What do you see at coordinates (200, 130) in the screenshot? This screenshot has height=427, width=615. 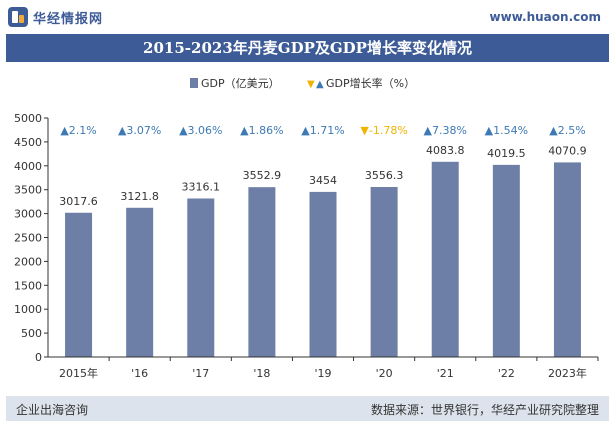 I see `growth-rate-label: ▲3.06%` at bounding box center [200, 130].